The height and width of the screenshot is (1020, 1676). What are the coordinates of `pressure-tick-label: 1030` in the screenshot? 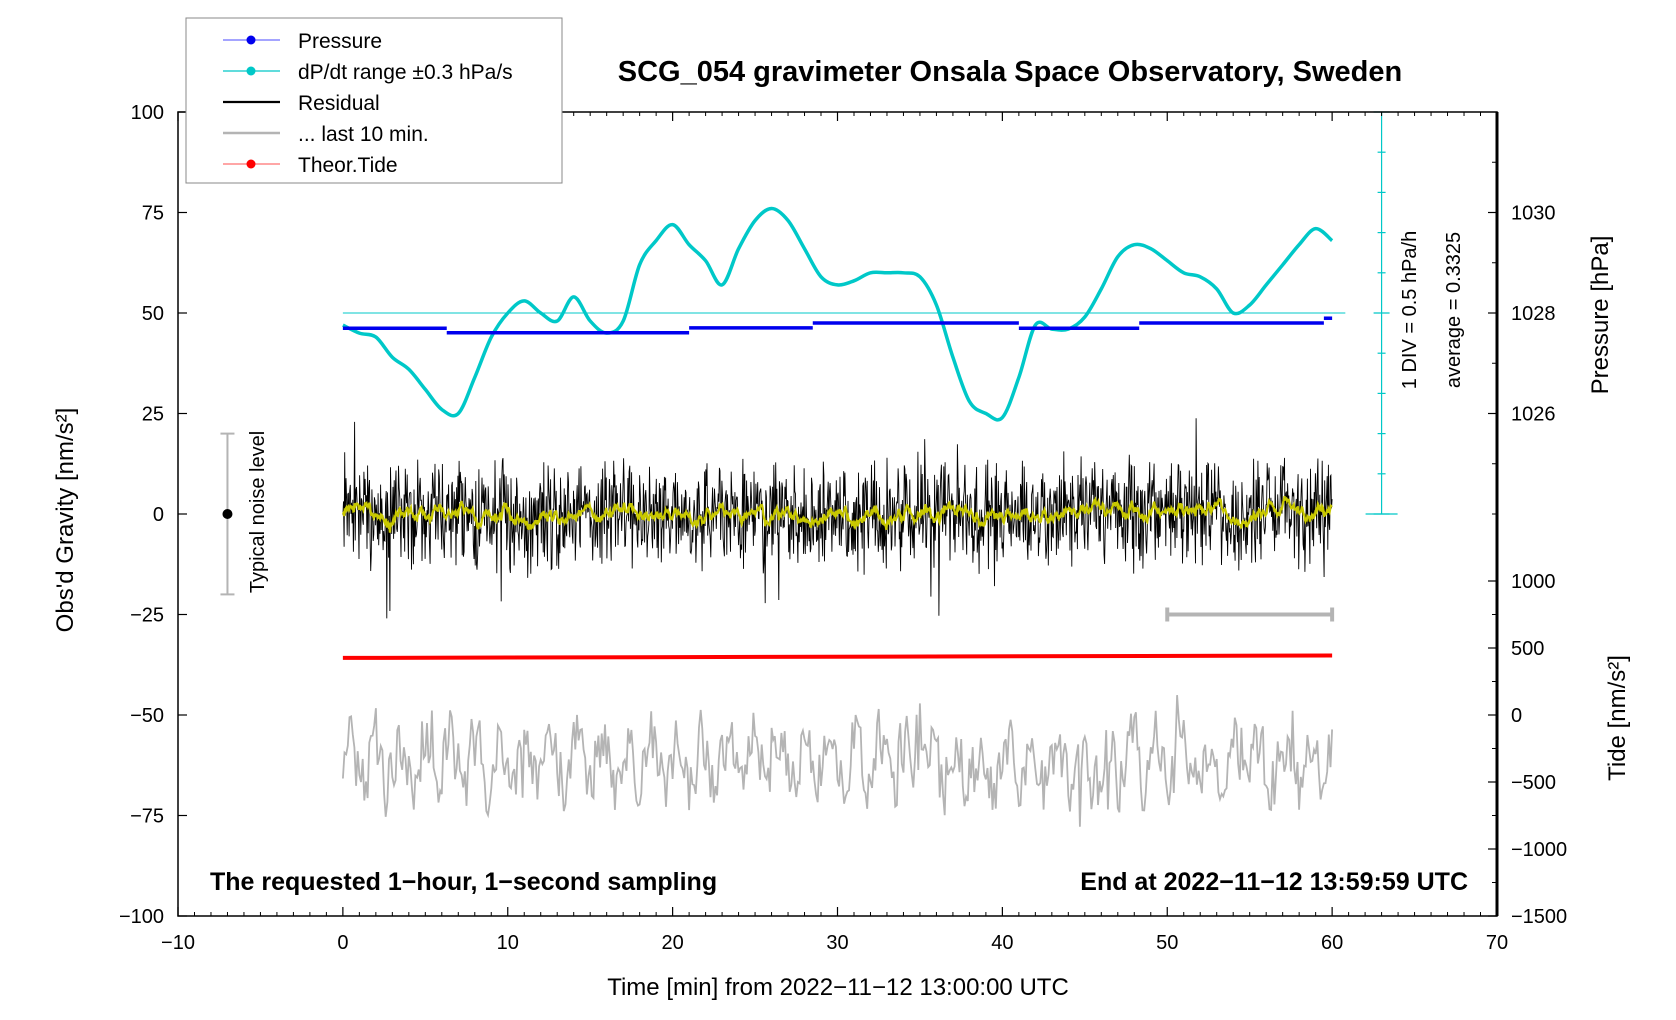 It's located at (1533, 214).